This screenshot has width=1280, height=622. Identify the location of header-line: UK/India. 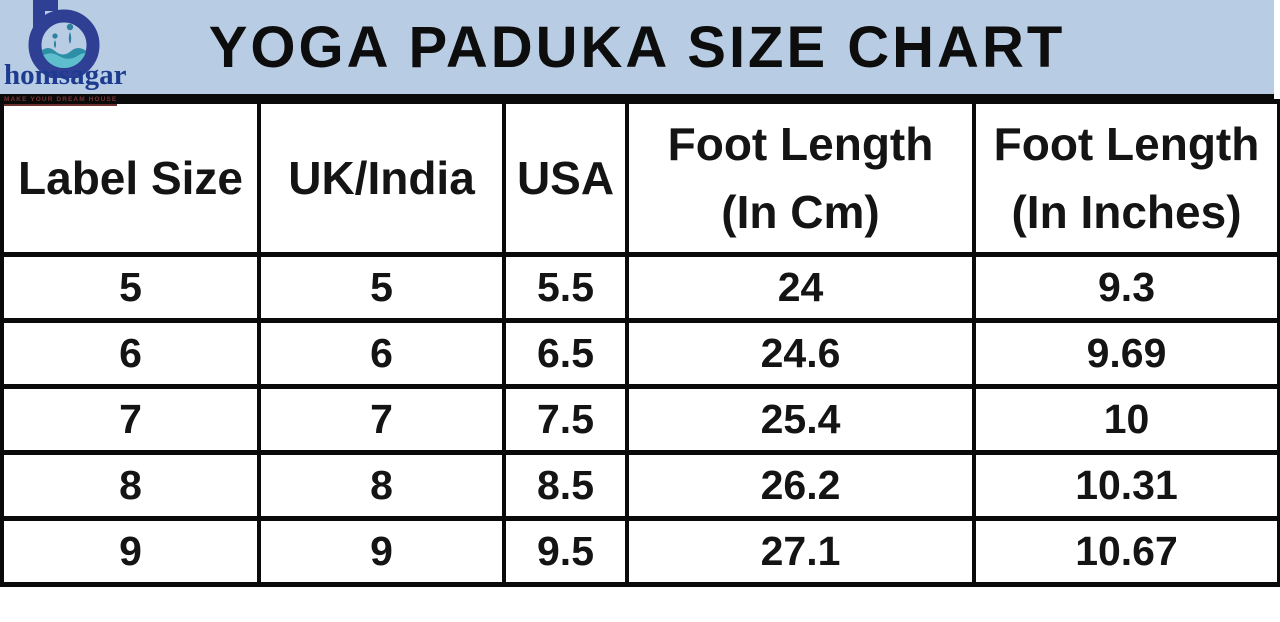
(381, 178).